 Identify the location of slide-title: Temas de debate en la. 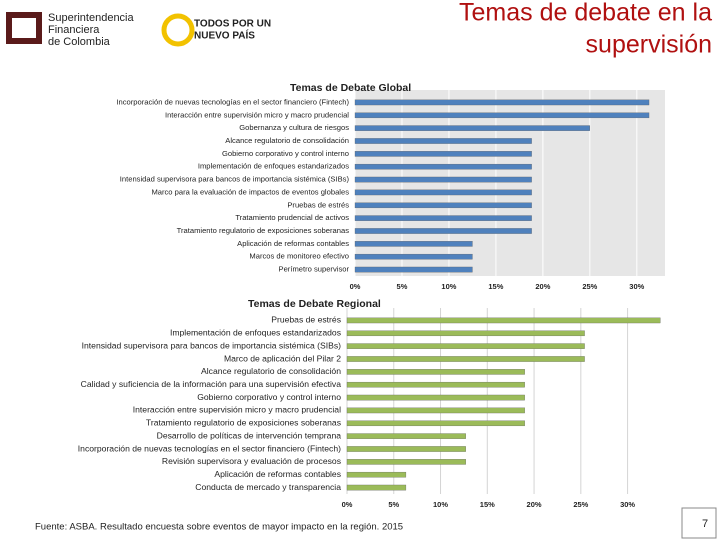
(585, 13).